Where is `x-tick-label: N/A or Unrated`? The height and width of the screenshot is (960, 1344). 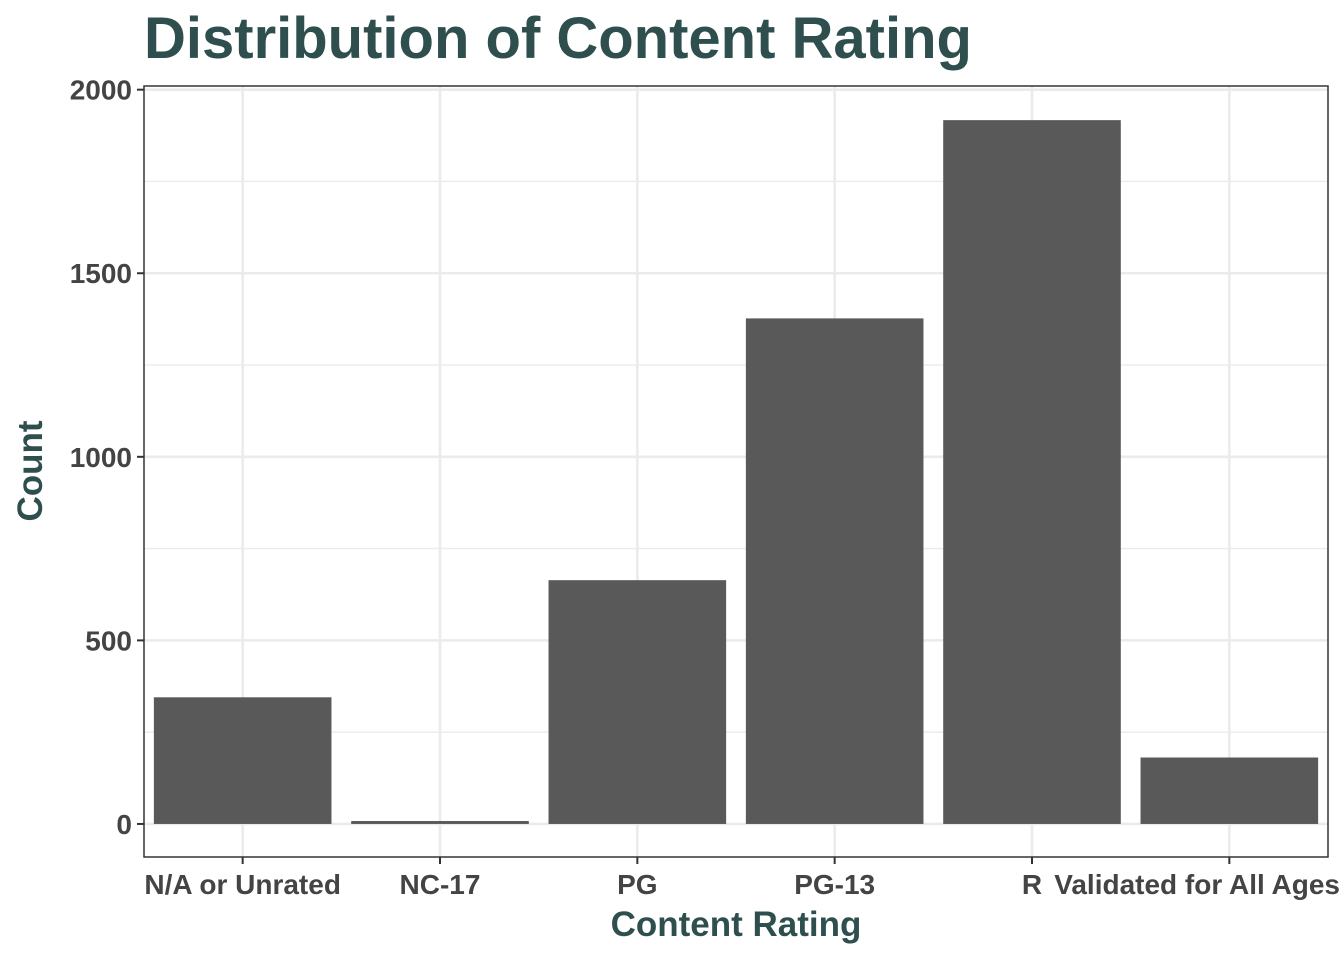
x-tick-label: N/A or Unrated is located at coordinates (242, 884).